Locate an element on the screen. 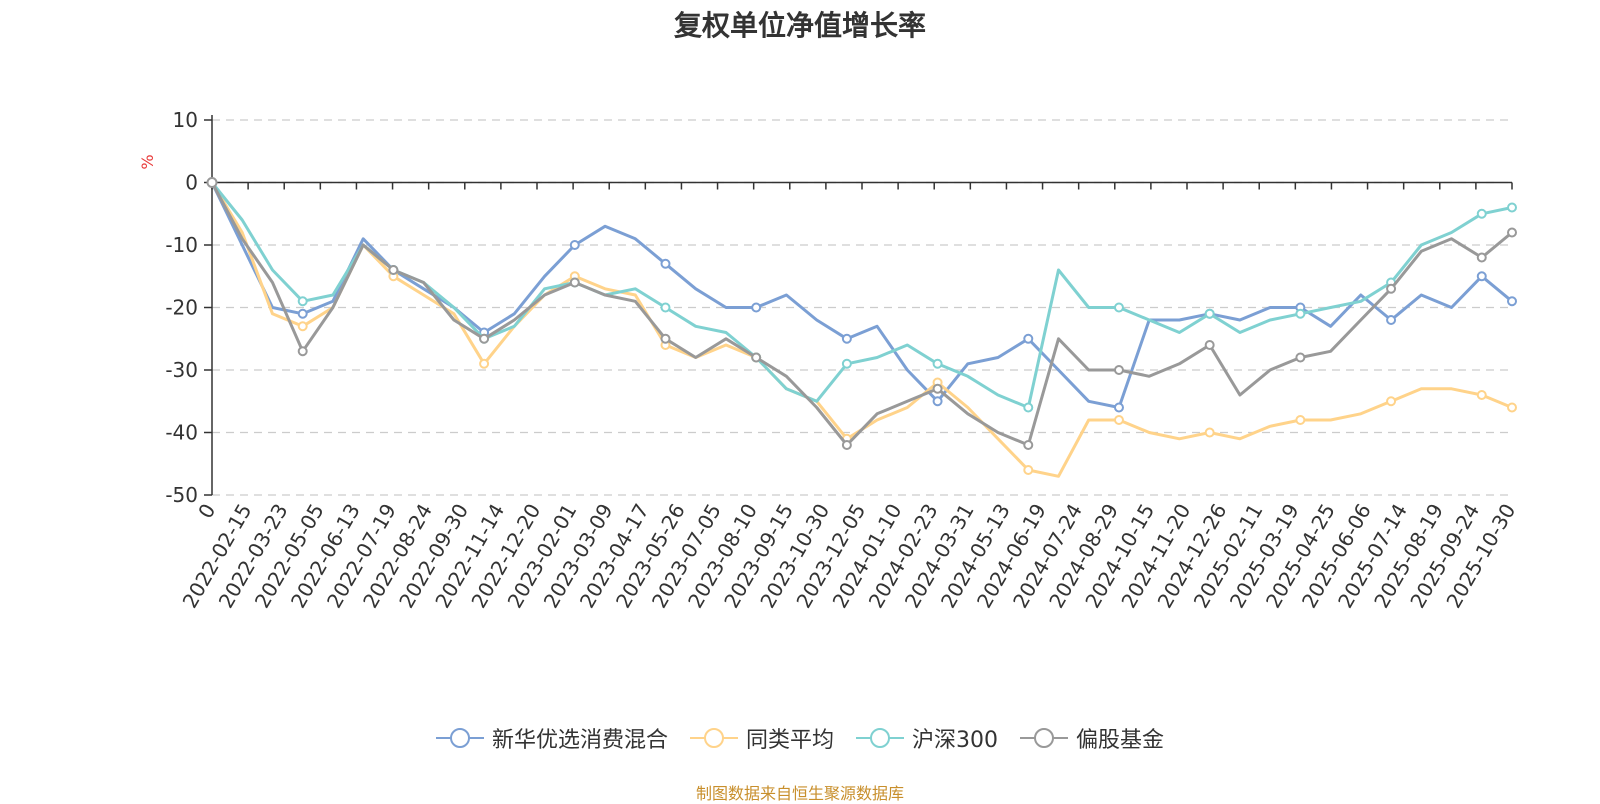 This screenshot has width=1600, height=804. y-tick-label: -40 is located at coordinates (181, 433).